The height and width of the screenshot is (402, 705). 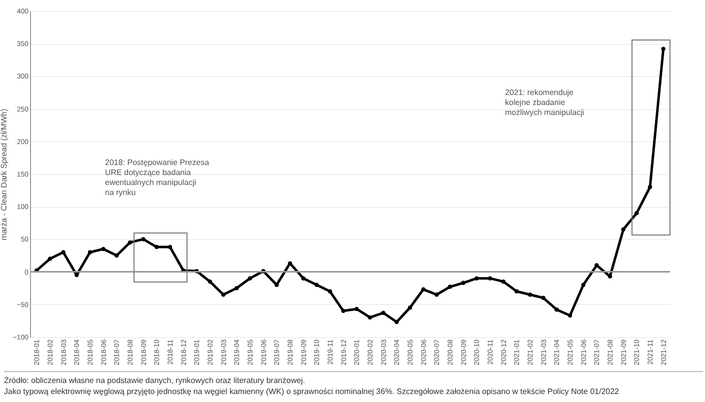 What do you see at coordinates (312, 391) in the screenshot?
I see `text: Jako typową elektrownię węglową przyjęto jednostkę na węgiel kamienny (WK) o sprawności nominalnej 36%. Szczegółowe założenia opisano w tekście Policy Note 01/2022` at bounding box center [312, 391].